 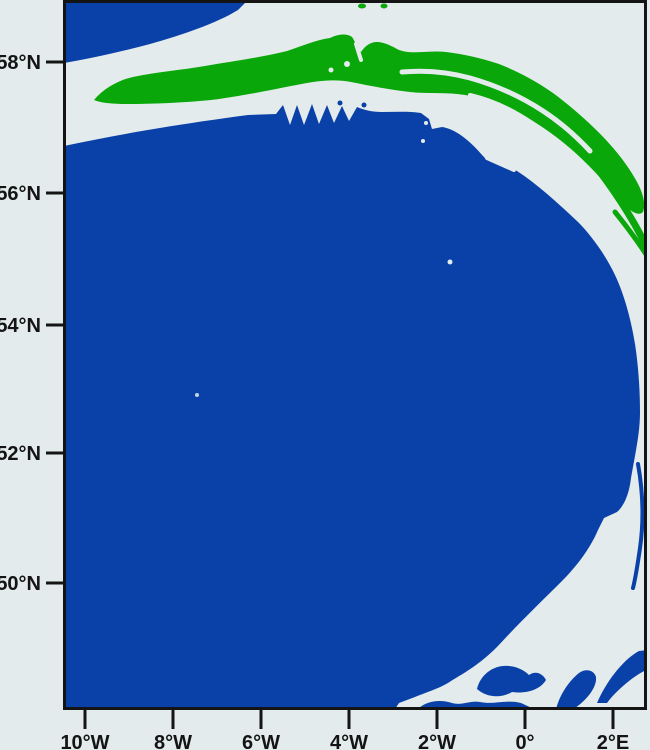 What do you see at coordinates (349, 741) in the screenshot?
I see `lon-tick-label: 4°W` at bounding box center [349, 741].